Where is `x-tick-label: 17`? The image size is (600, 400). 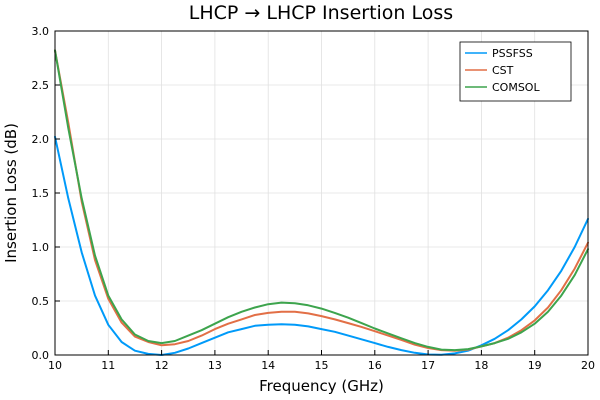 x-tick-label: 17 is located at coordinates (428, 365).